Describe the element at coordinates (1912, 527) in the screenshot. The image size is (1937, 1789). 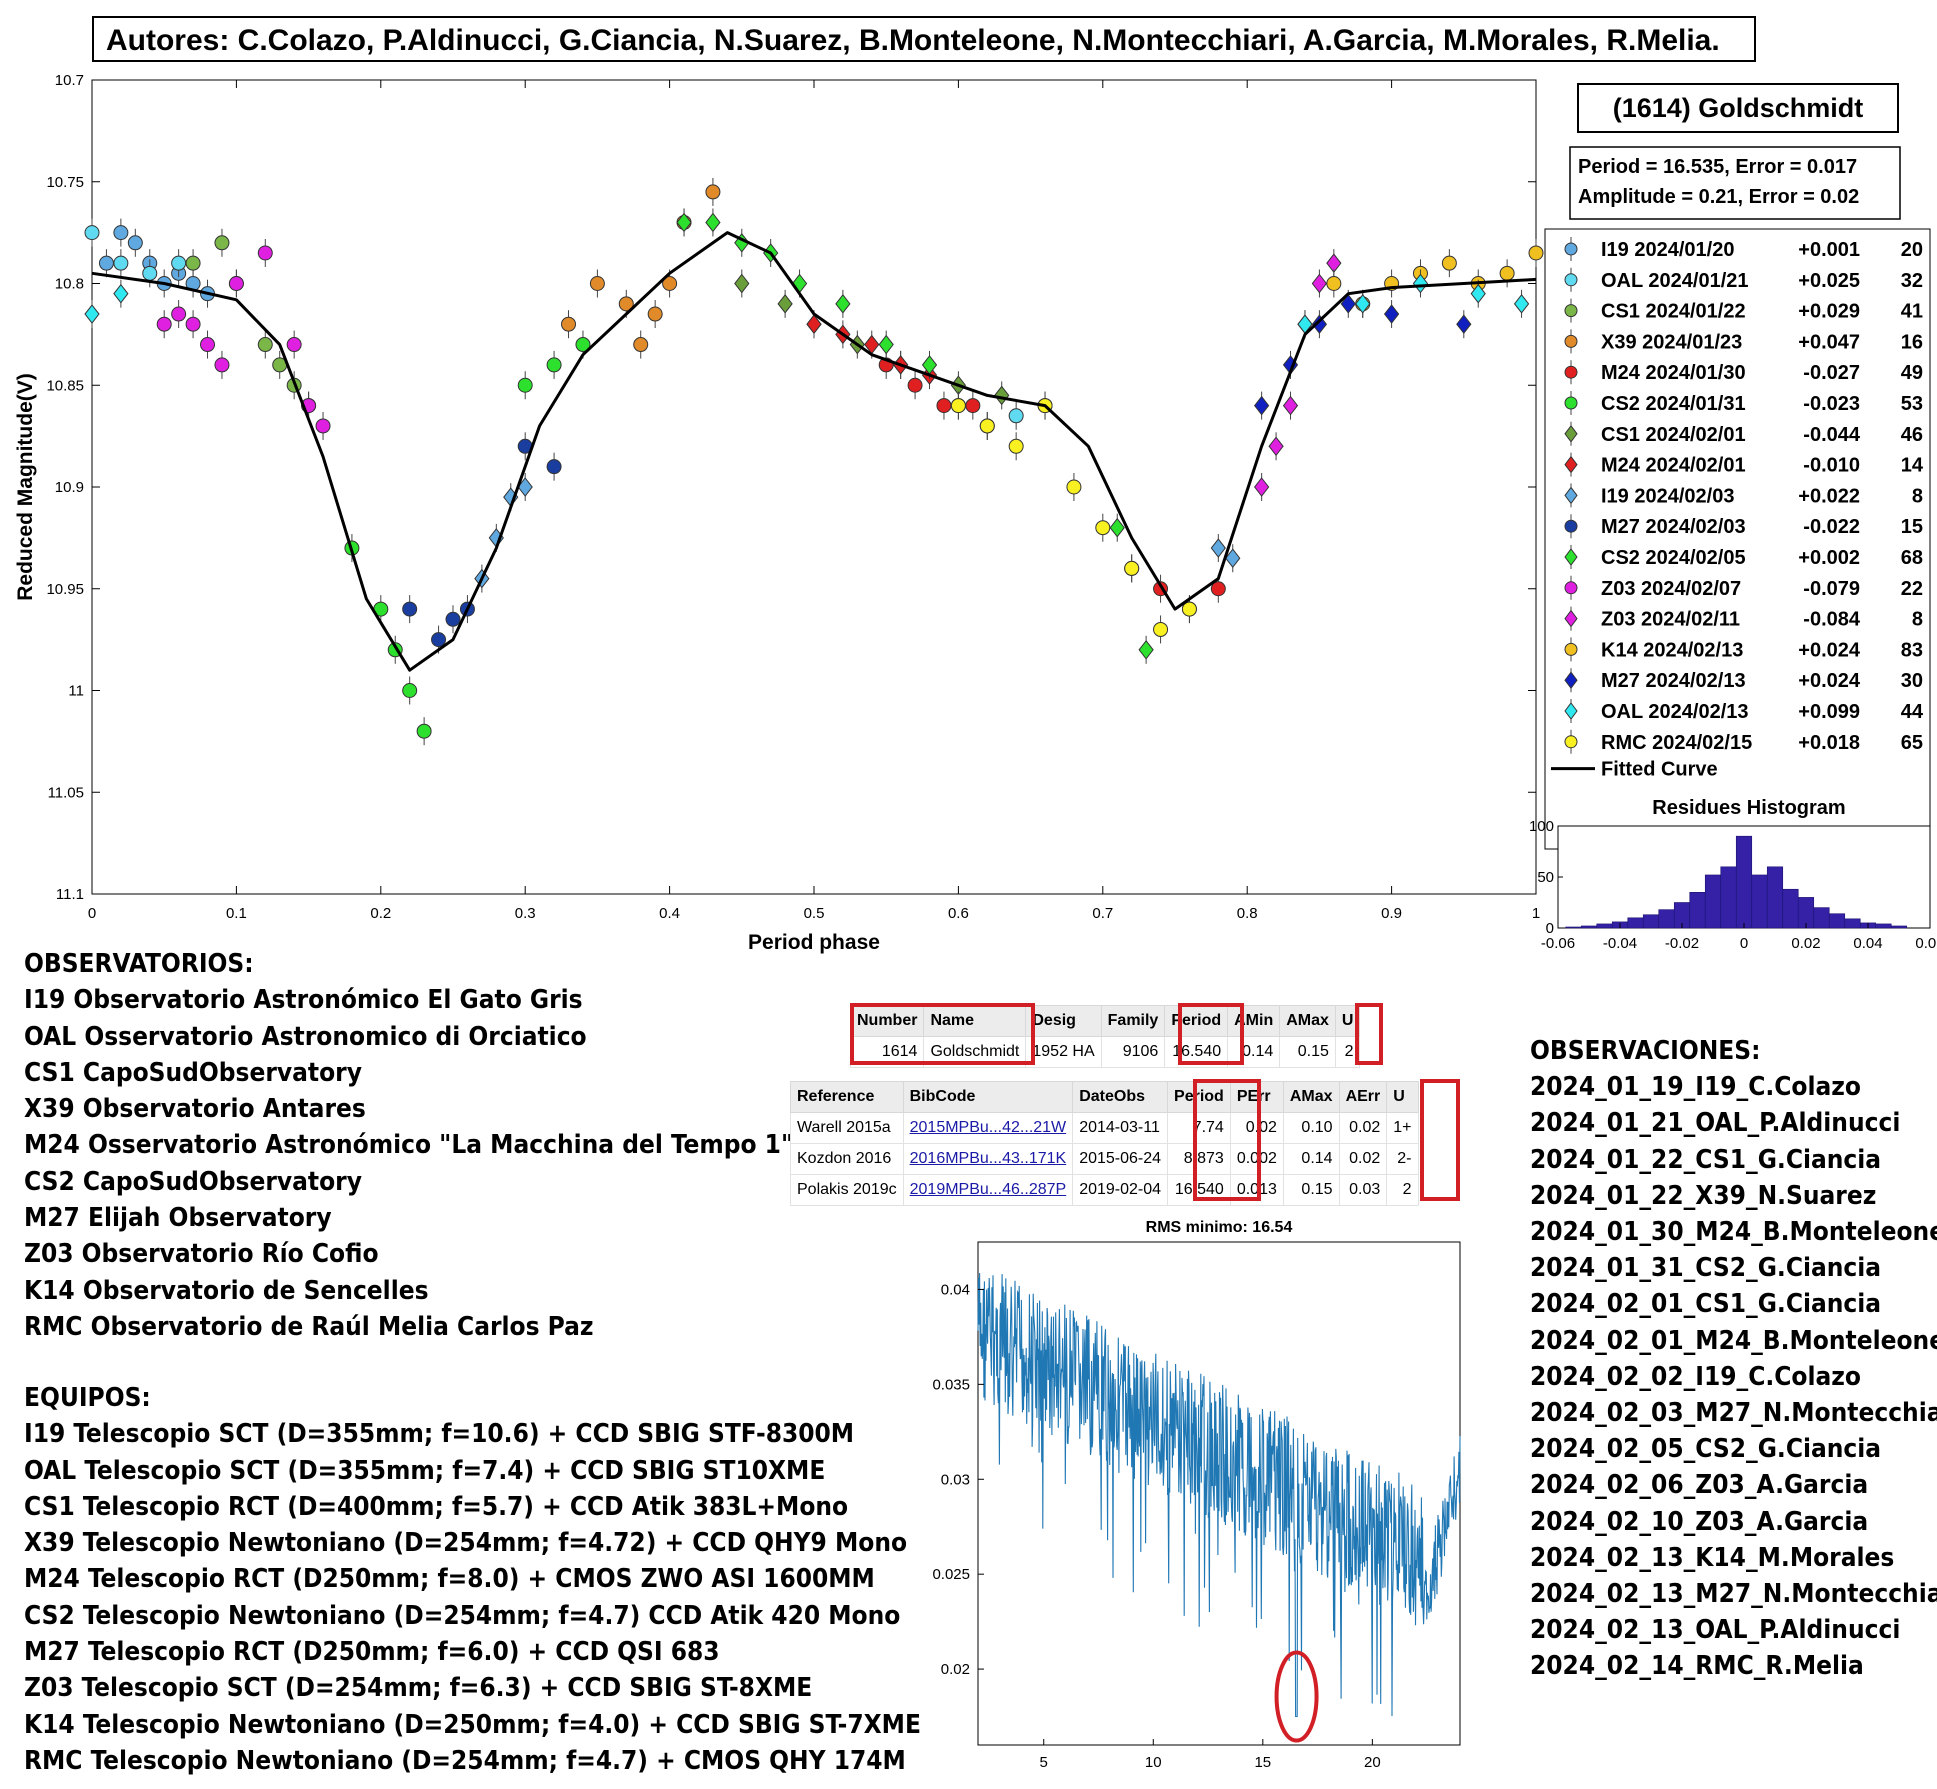
I see `legend-count: 15` at that location.